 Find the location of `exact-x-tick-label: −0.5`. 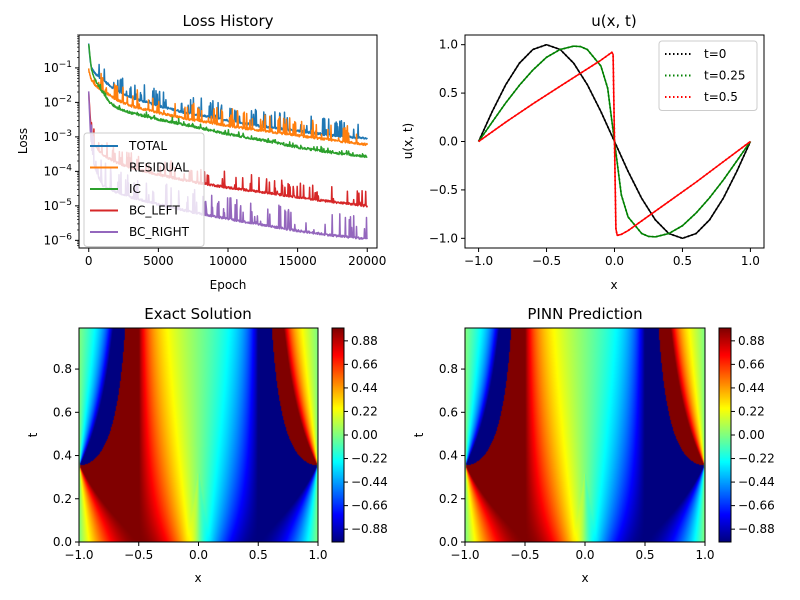

exact-x-tick-label: −0.5 is located at coordinates (138, 555).